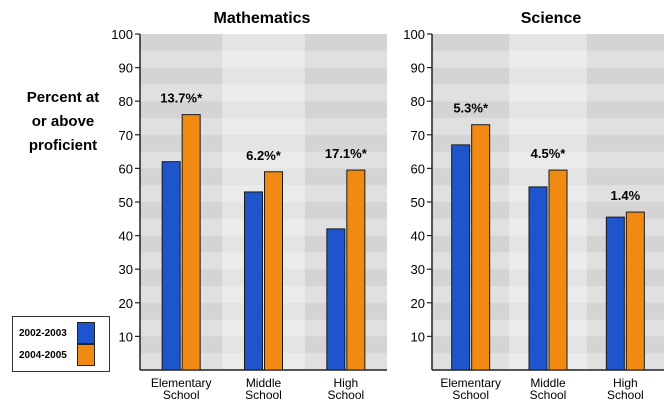 This screenshot has height=410, width=666. I want to click on legend-label: 2002-2003, so click(43, 333).